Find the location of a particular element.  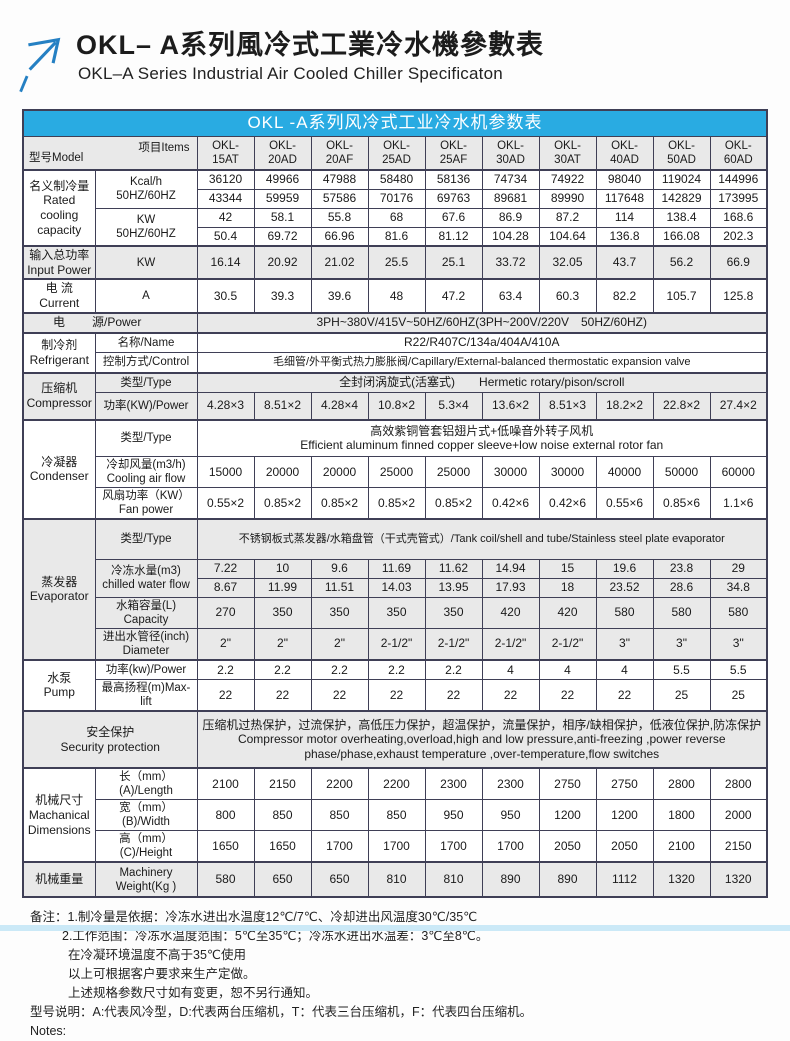

value-cell: 55.8 is located at coordinates (339, 217).